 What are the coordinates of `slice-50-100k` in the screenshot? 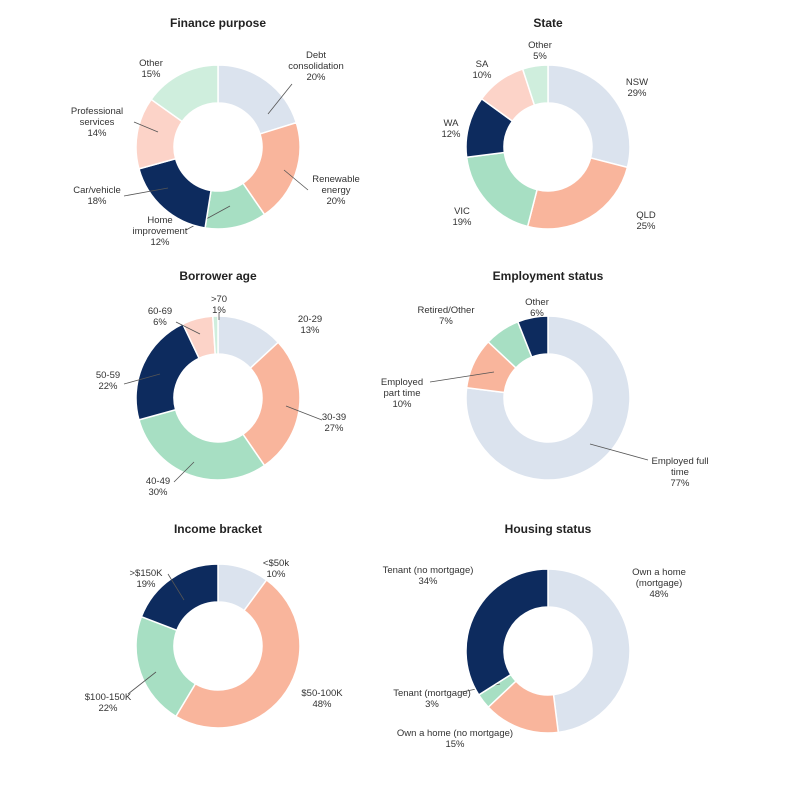 It's located at (237, 653).